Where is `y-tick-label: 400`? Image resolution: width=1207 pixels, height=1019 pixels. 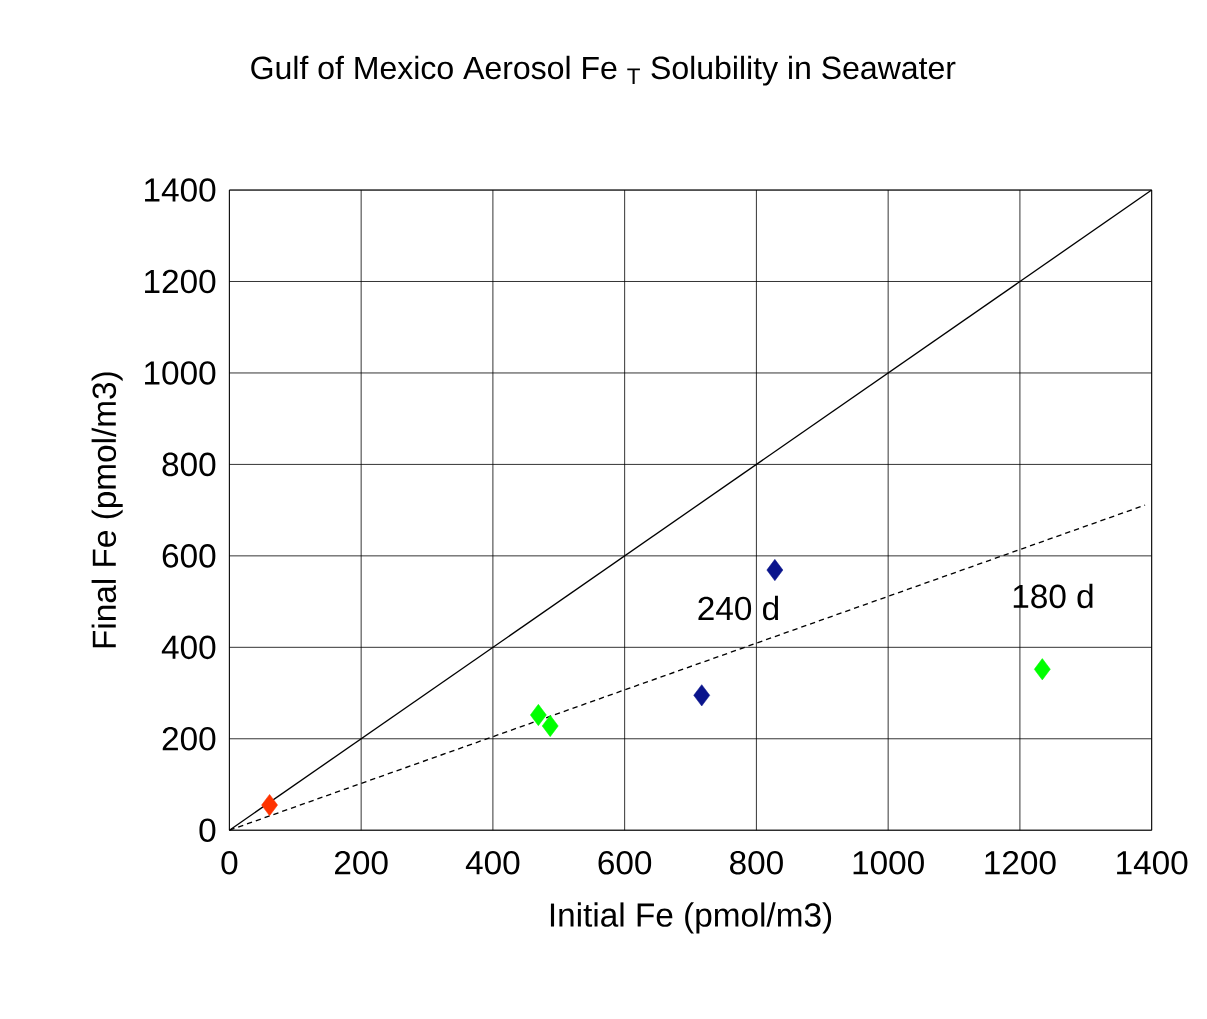
y-tick-label: 400 is located at coordinates (188, 647).